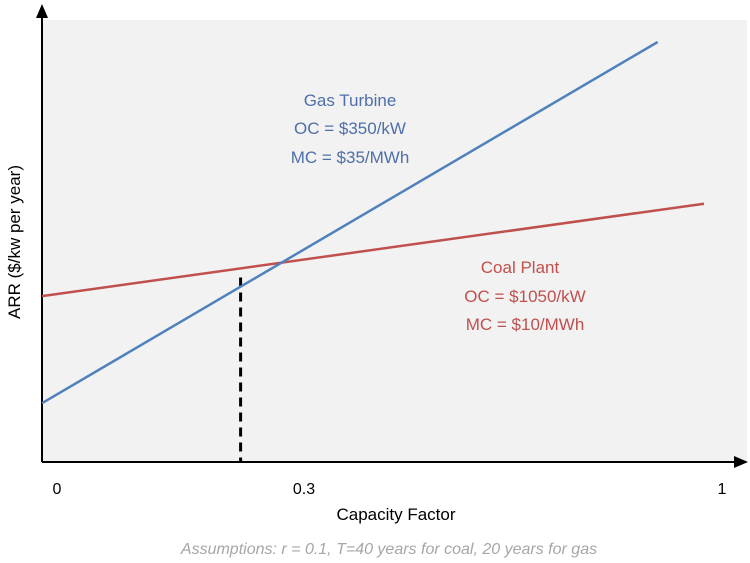  What do you see at coordinates (350, 100) in the screenshot?
I see `gas-annotation-title: Gas Turbine` at bounding box center [350, 100].